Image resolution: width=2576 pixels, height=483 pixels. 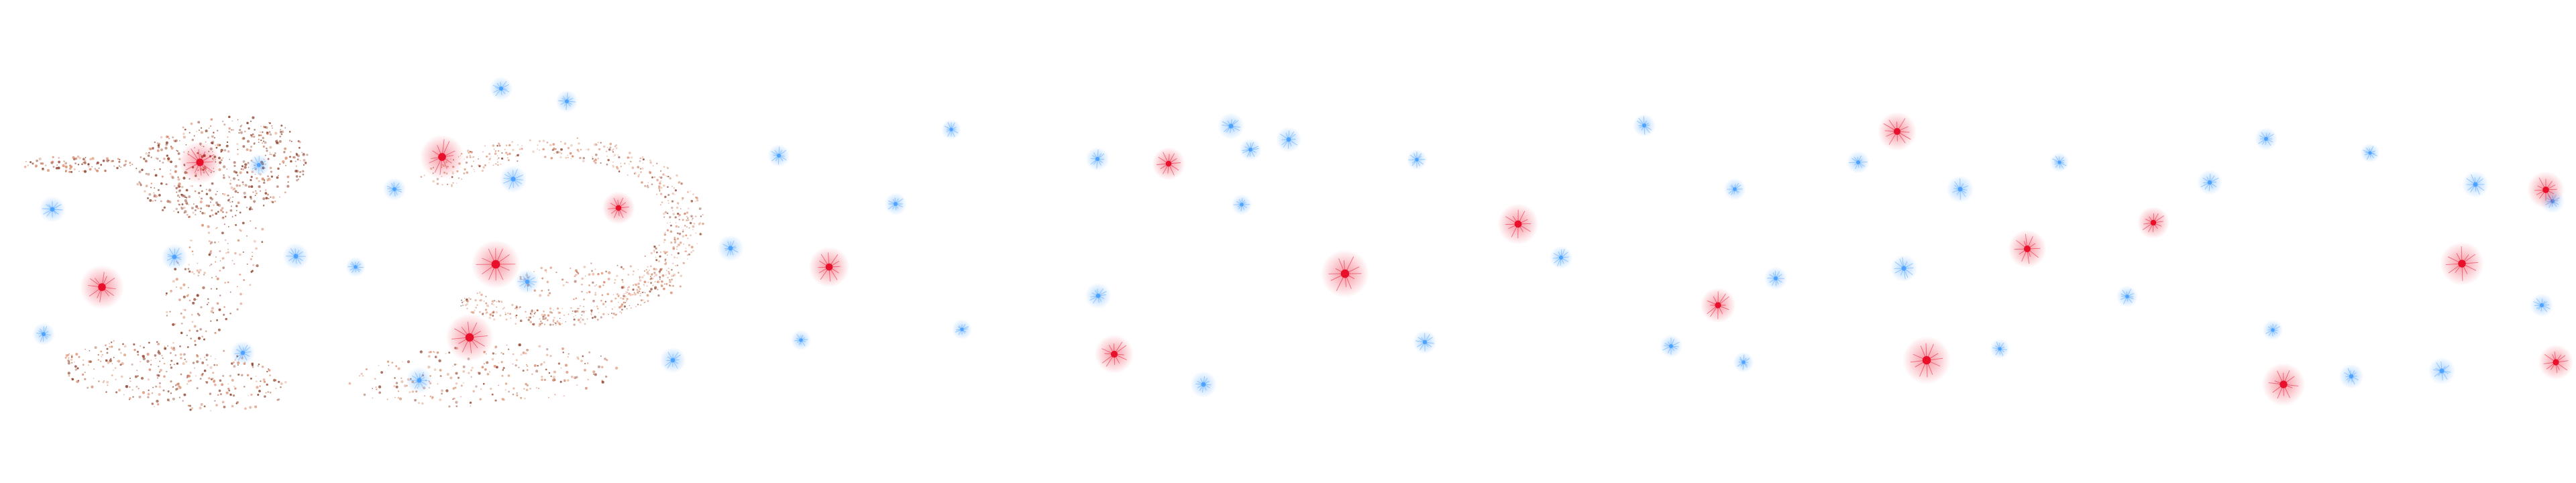 I want to click on red-sparkle-icon, so click(x=618, y=208).